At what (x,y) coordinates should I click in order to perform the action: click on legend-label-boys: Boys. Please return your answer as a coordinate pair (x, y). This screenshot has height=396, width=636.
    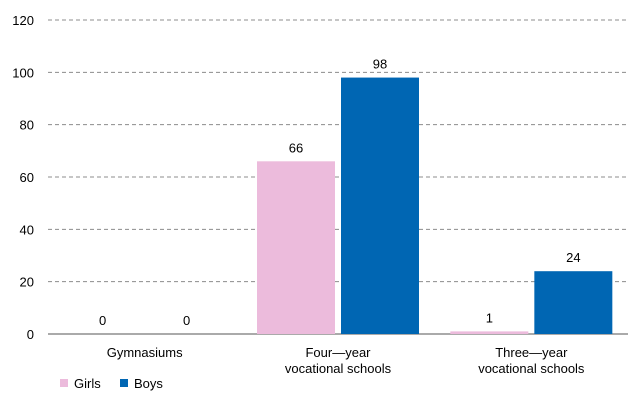
    Looking at the image, I should click on (148, 383).